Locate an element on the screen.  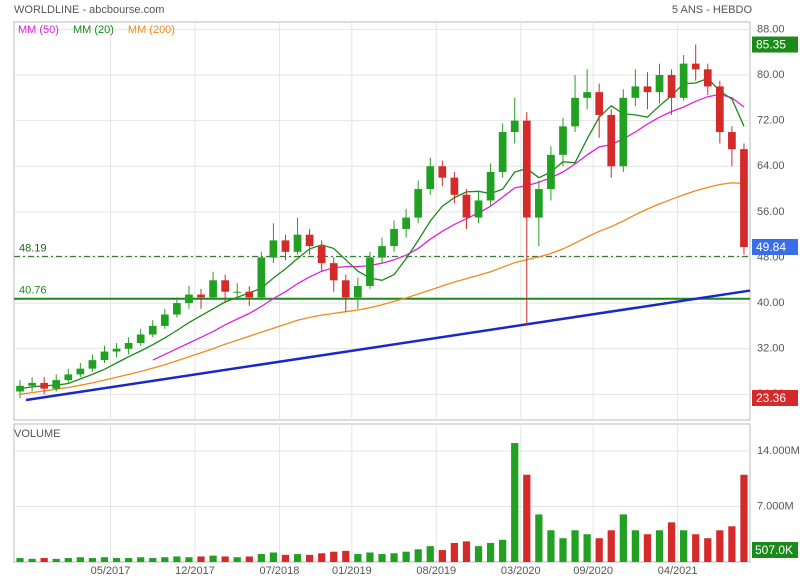
price-box-label: 85.35 is located at coordinates (771, 45).